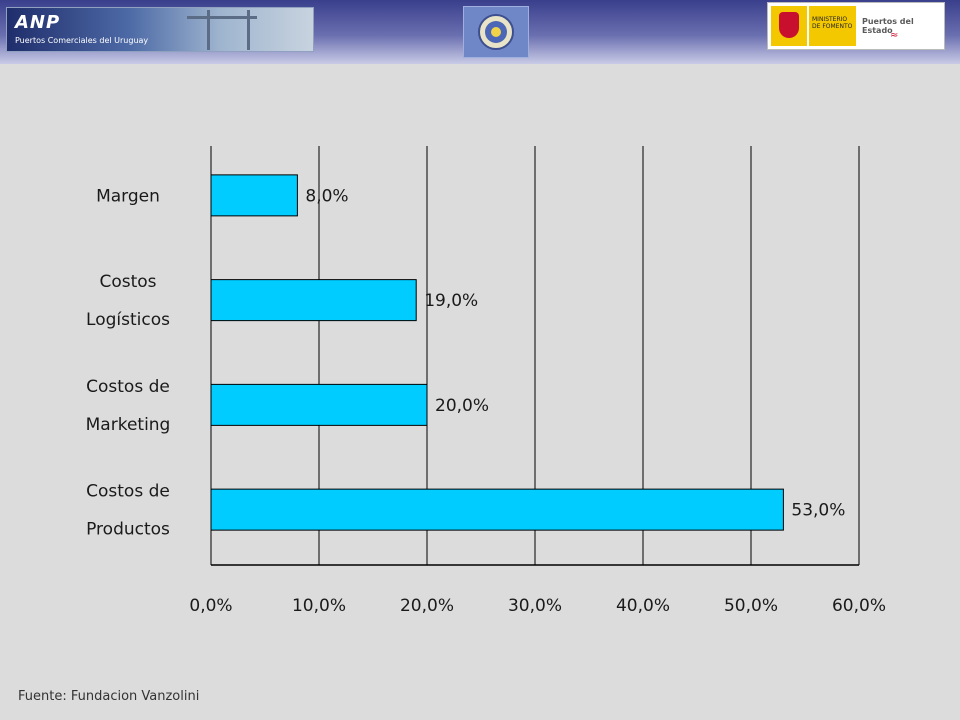  What do you see at coordinates (127, 282) in the screenshot?
I see `category-label: Costos` at bounding box center [127, 282].